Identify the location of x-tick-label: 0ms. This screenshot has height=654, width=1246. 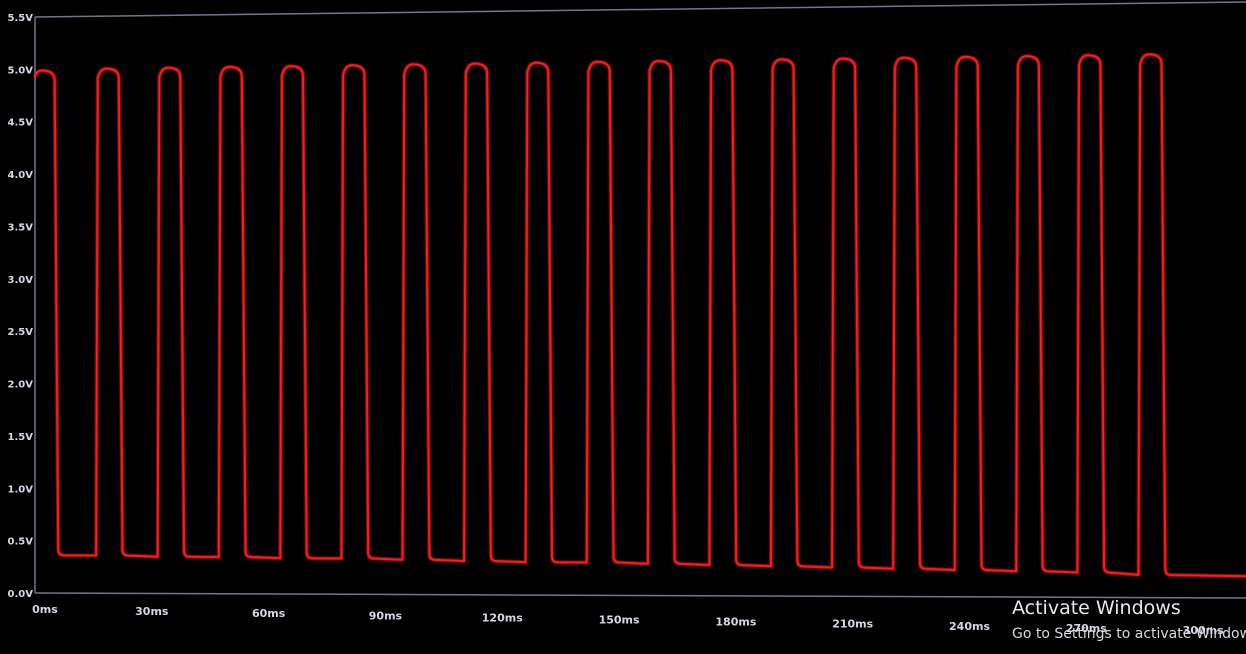
(45, 609).